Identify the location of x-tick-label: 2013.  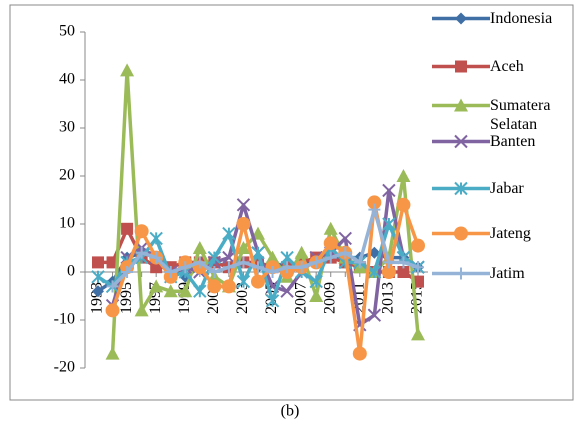
(388, 298).